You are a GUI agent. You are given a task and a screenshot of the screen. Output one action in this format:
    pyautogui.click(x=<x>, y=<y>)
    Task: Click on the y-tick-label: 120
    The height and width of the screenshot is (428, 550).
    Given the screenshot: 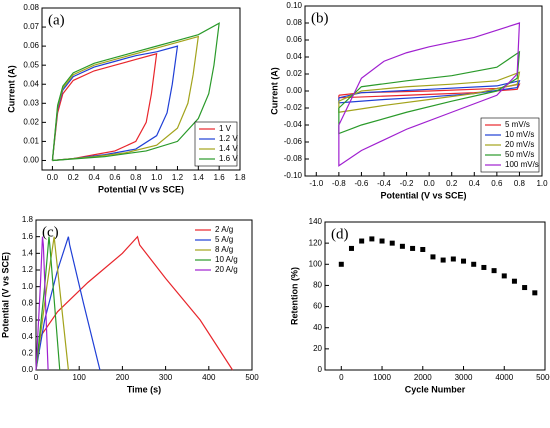 What is the action you would take?
    pyautogui.click(x=316, y=242)
    